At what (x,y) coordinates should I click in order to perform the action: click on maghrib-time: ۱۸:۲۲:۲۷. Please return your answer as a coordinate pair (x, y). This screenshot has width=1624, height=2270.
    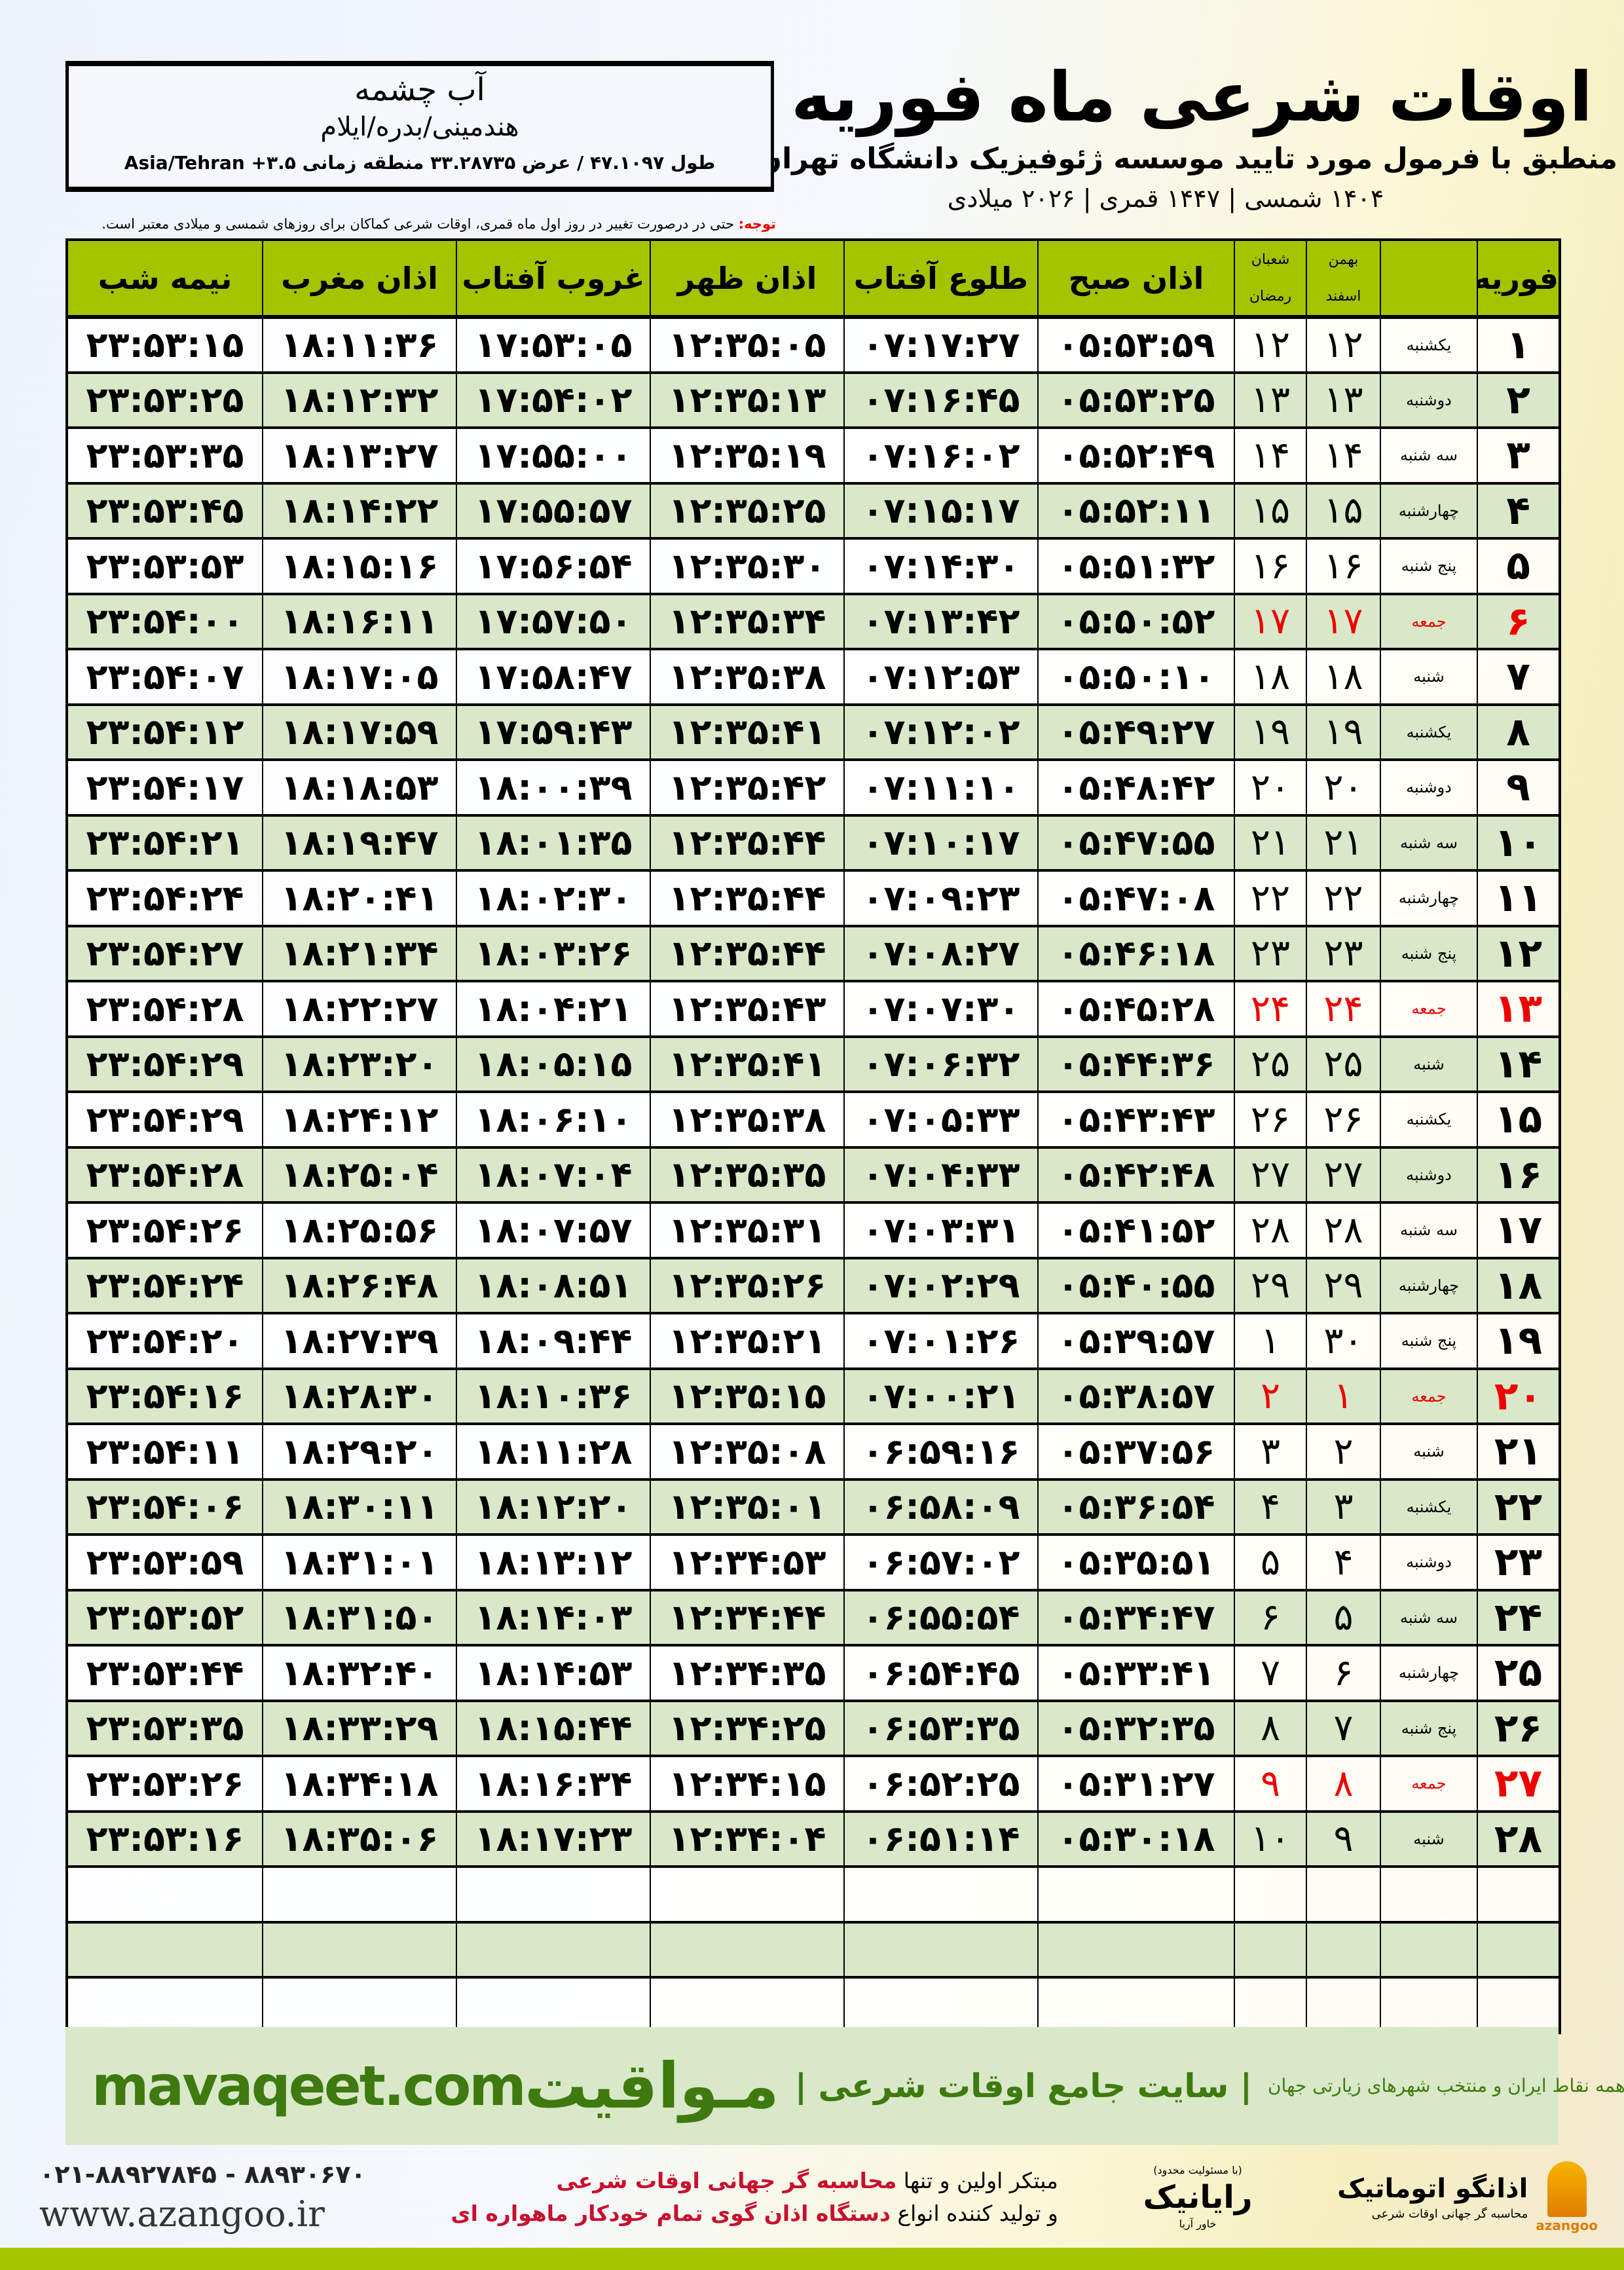
    Looking at the image, I should click on (359, 1009).